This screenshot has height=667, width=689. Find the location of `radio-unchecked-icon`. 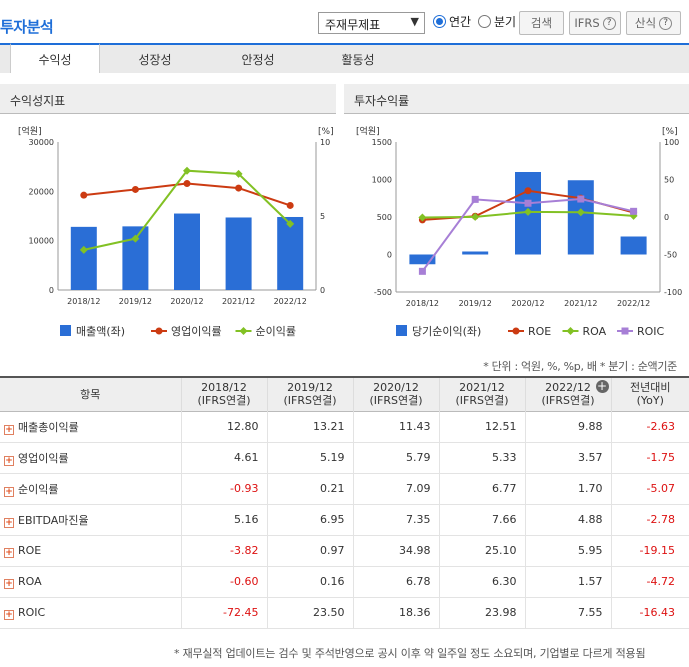

radio-unchecked-icon is located at coordinates (484, 21).